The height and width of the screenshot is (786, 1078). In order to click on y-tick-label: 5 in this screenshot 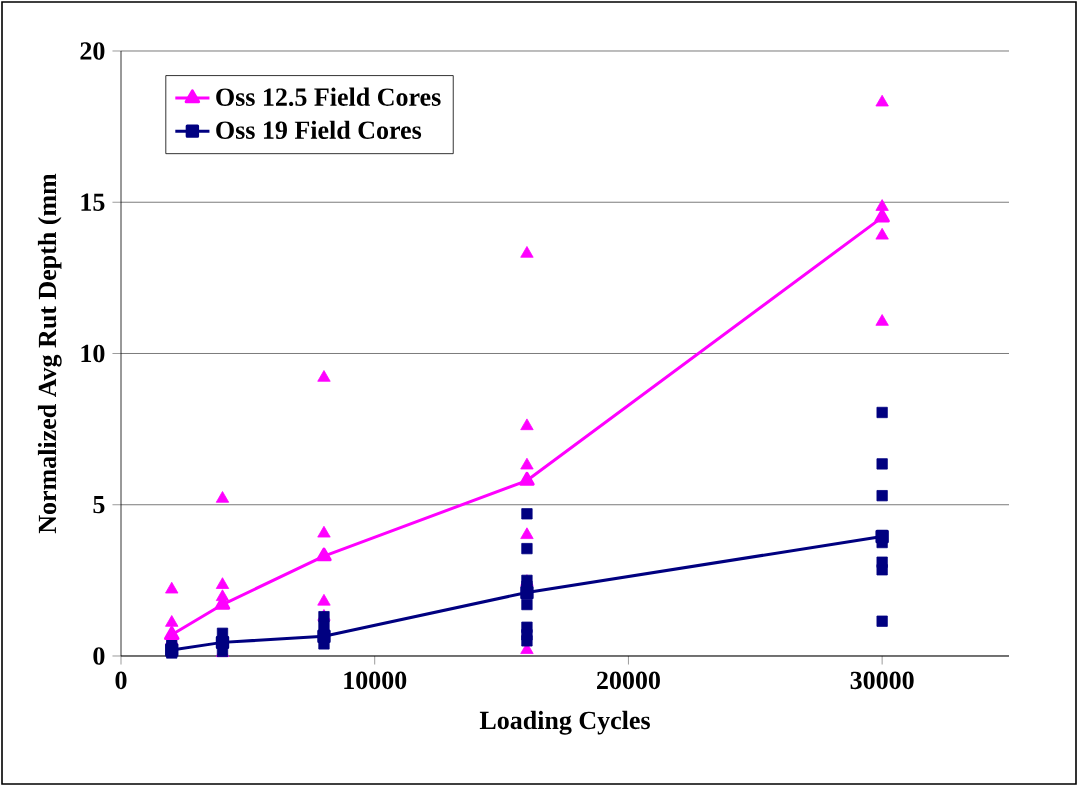, I will do `click(99, 505)`.